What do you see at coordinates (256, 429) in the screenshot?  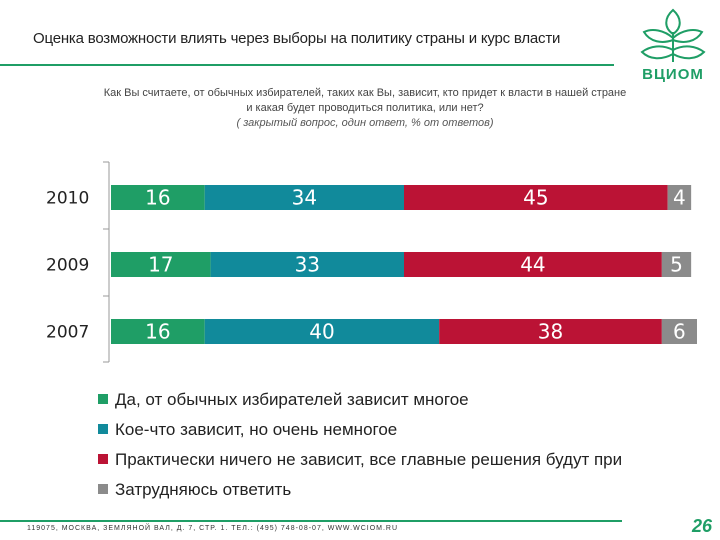 I see `legend-label: Кое-что зависит, но очень немногое` at bounding box center [256, 429].